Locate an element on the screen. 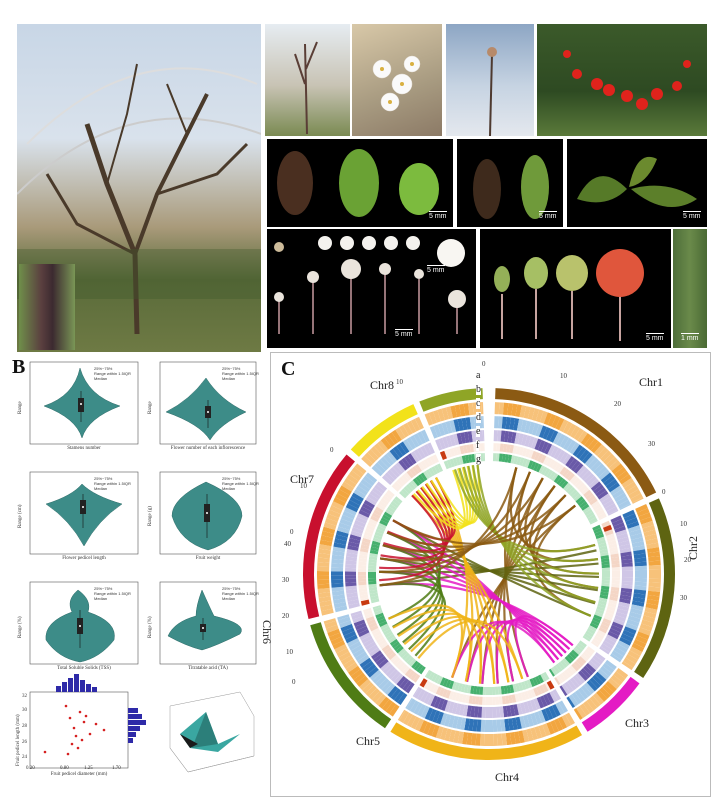 This screenshot has width=724, height=800. x-axis-label: Titratable acid (TA) is located at coordinates (208, 668).